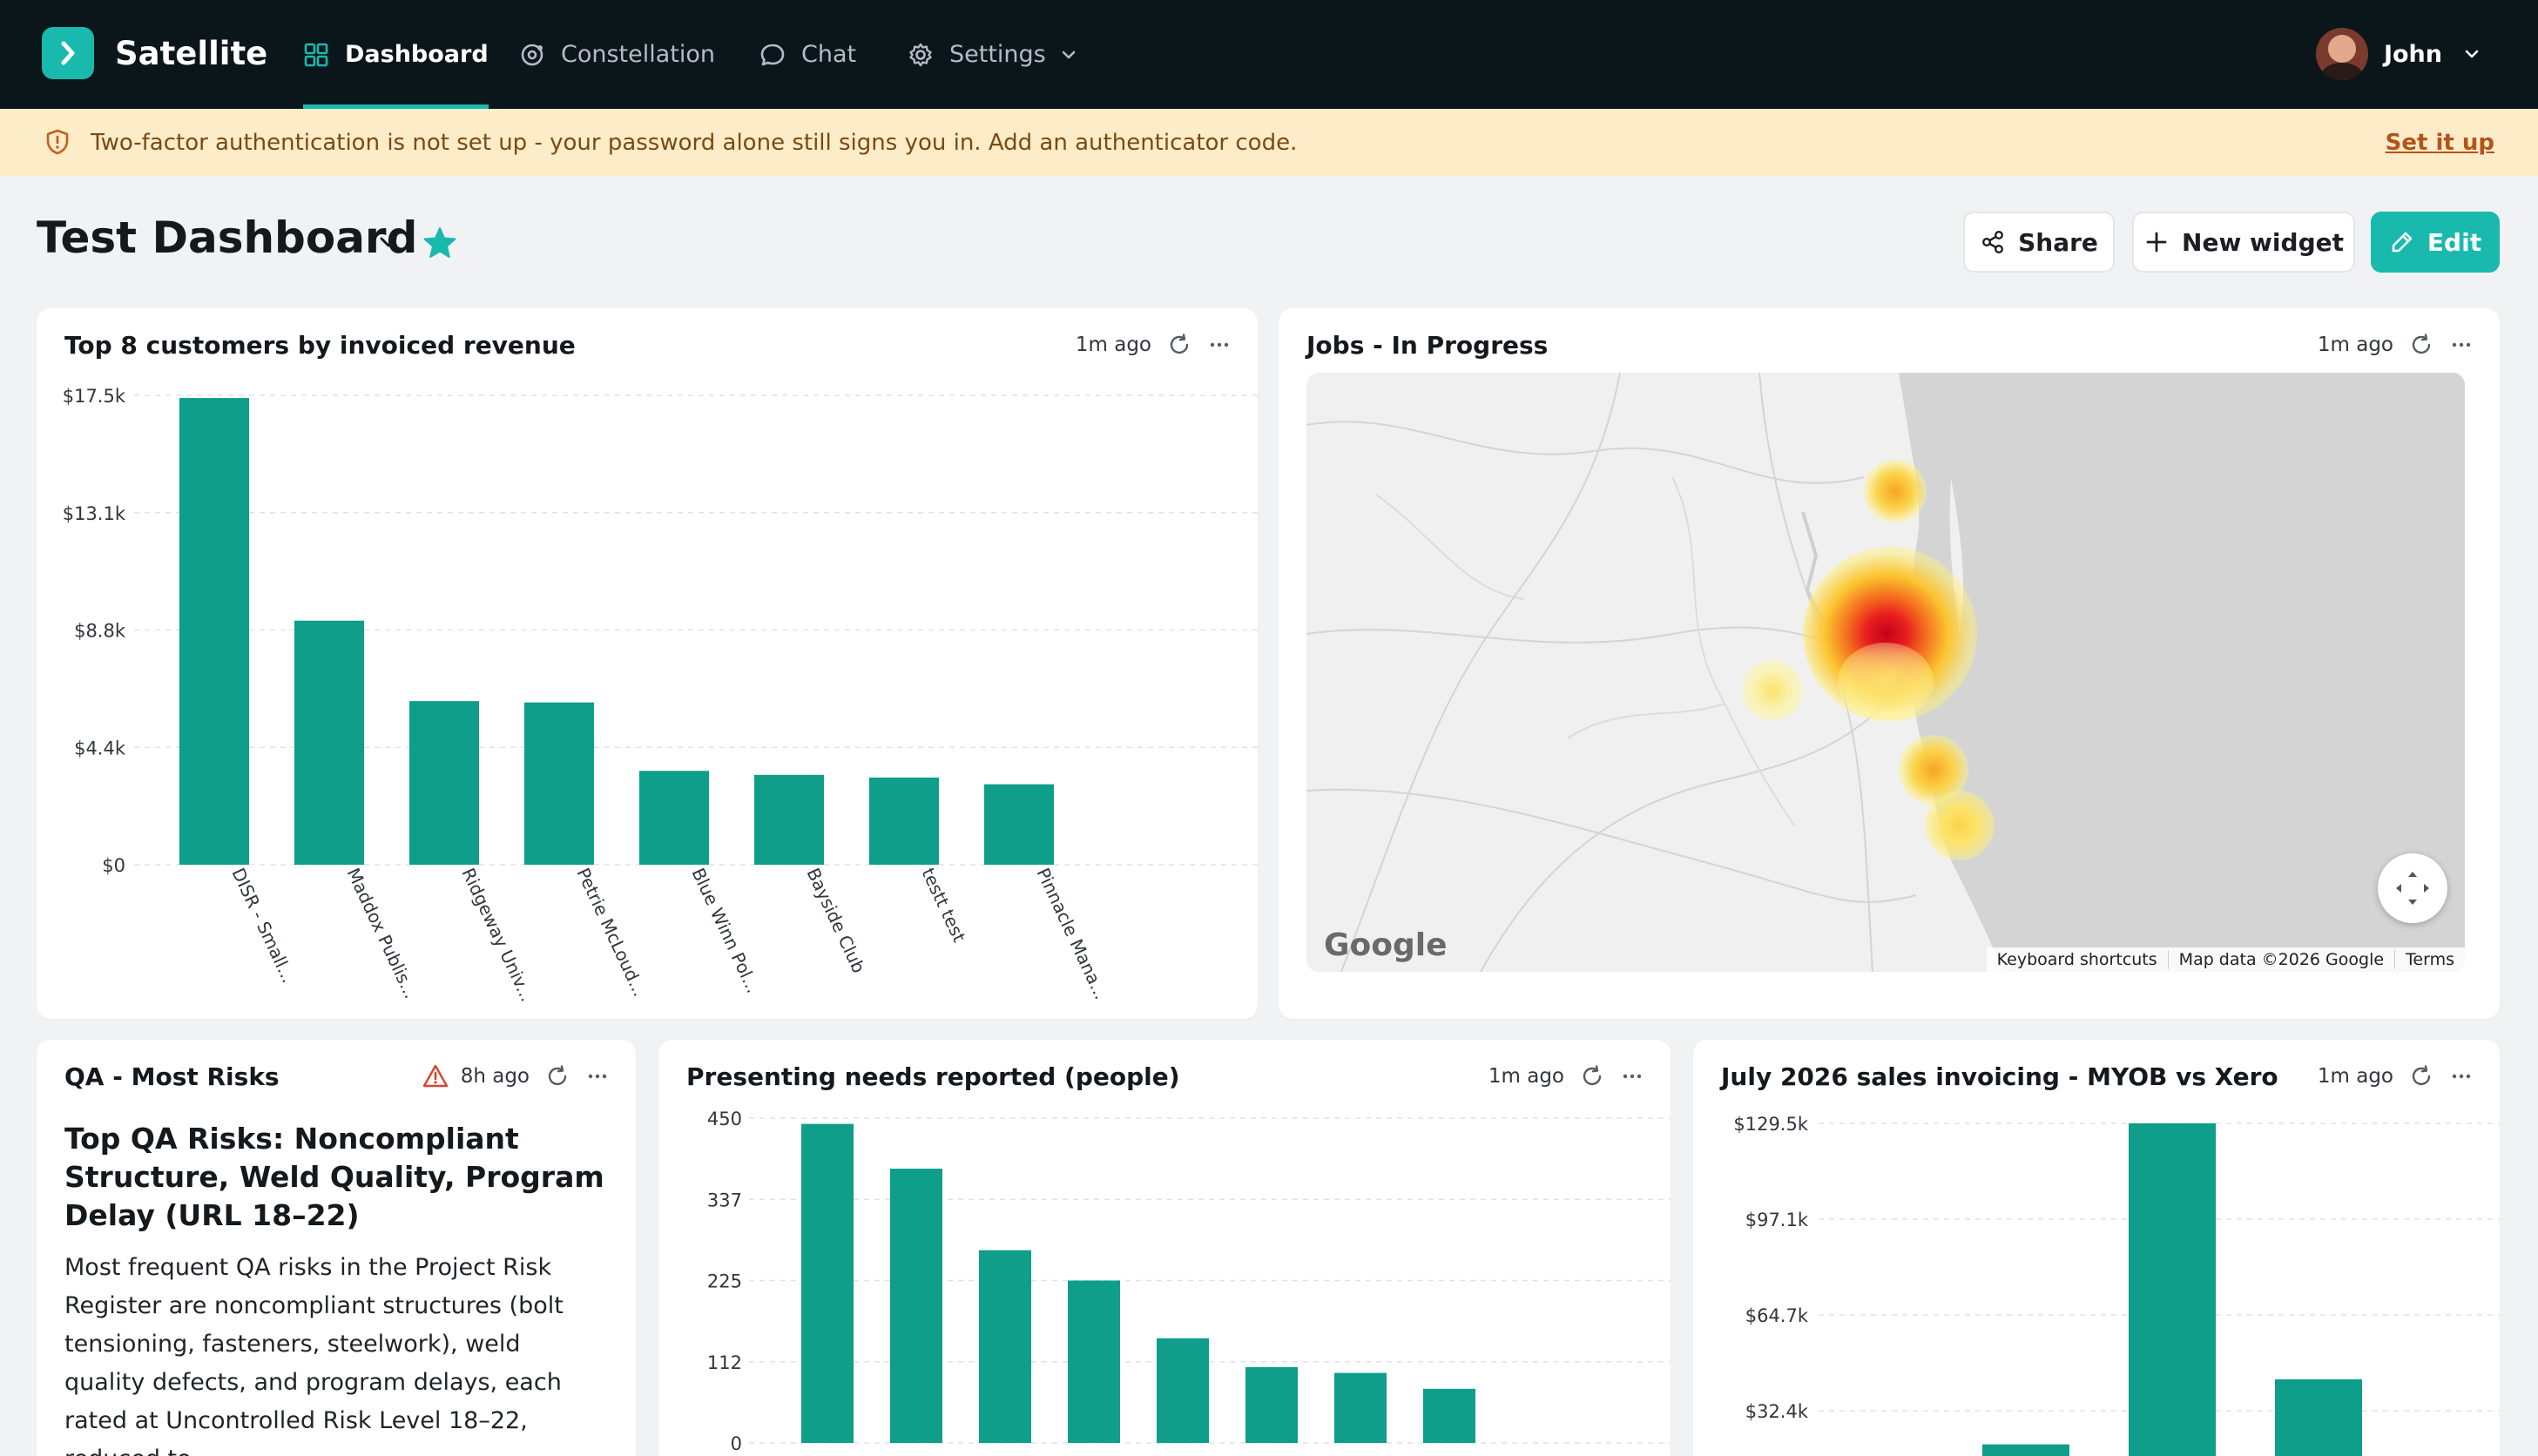  What do you see at coordinates (396, 54) in the screenshot?
I see `nav-dashboard: Dashboard` at bounding box center [396, 54].